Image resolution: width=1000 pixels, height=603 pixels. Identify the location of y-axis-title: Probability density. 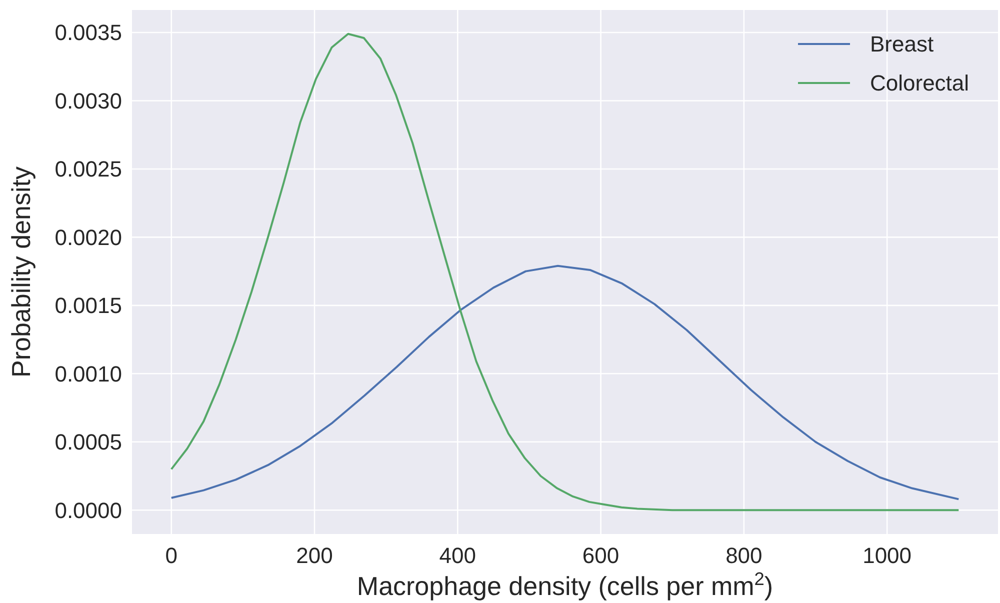
(21, 272).